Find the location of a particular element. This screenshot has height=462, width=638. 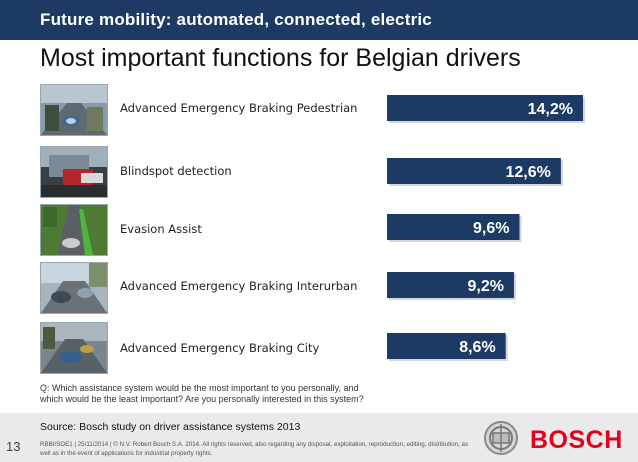

category-label: Evasion Assist is located at coordinates (161, 229).